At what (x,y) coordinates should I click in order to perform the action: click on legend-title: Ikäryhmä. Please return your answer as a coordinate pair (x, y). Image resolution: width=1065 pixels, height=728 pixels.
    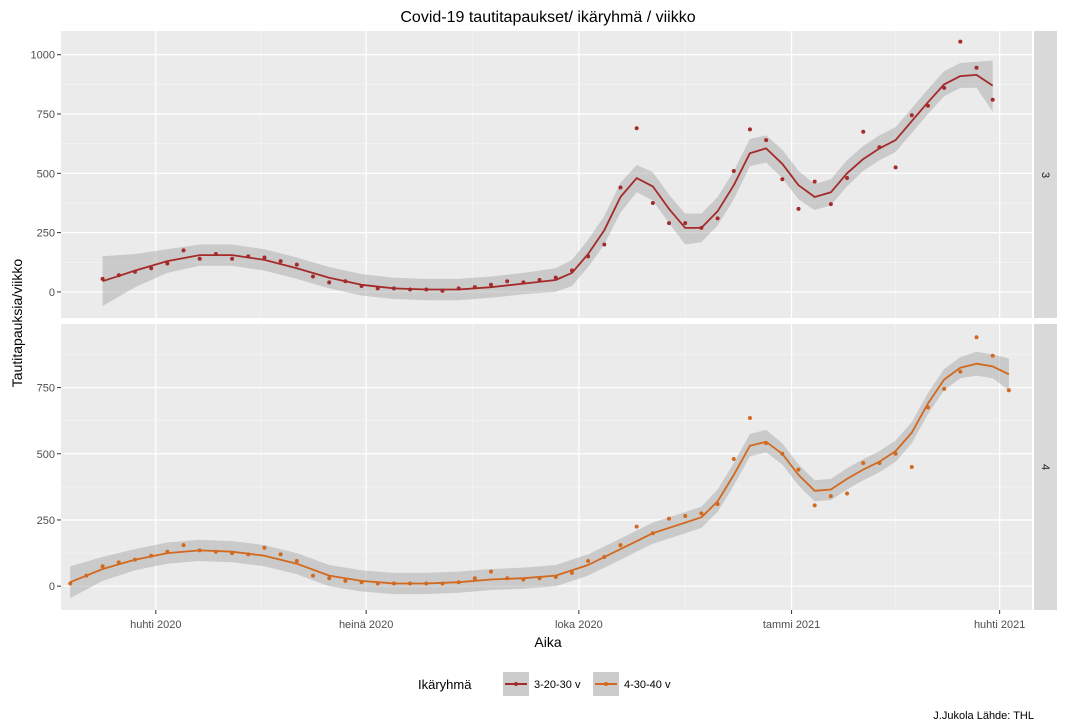
    Looking at the image, I should click on (445, 684).